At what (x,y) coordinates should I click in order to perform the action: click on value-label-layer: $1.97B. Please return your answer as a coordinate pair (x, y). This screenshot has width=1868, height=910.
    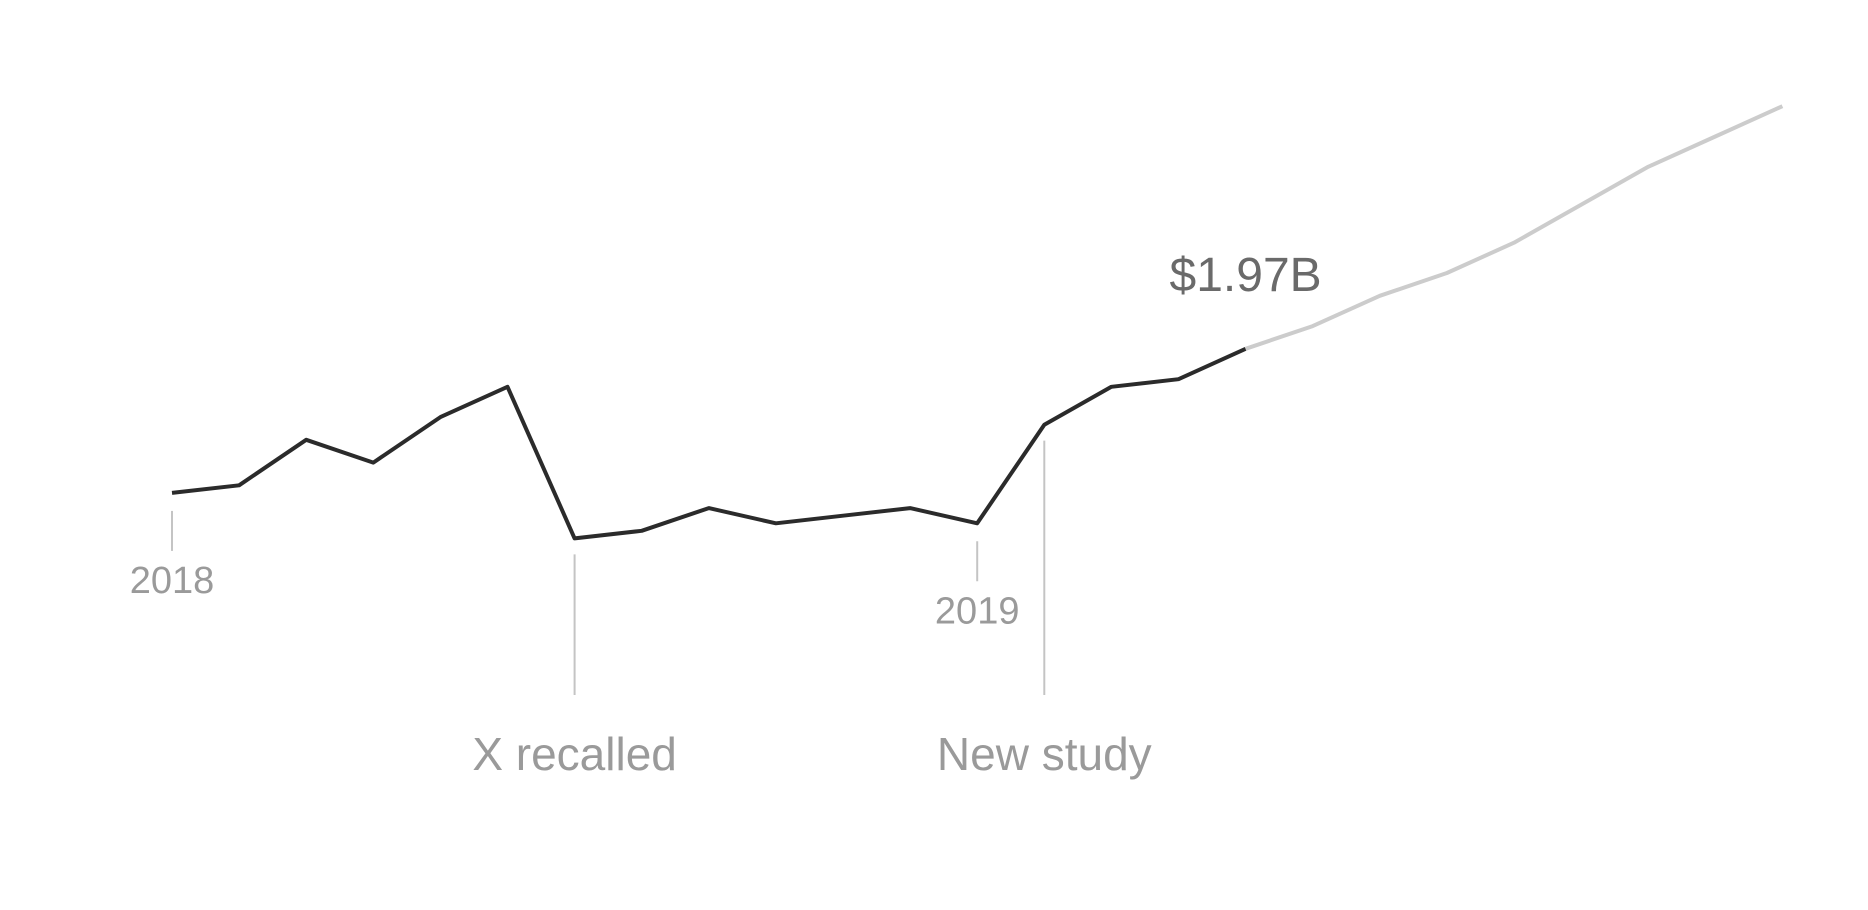
    Looking at the image, I should click on (1246, 275).